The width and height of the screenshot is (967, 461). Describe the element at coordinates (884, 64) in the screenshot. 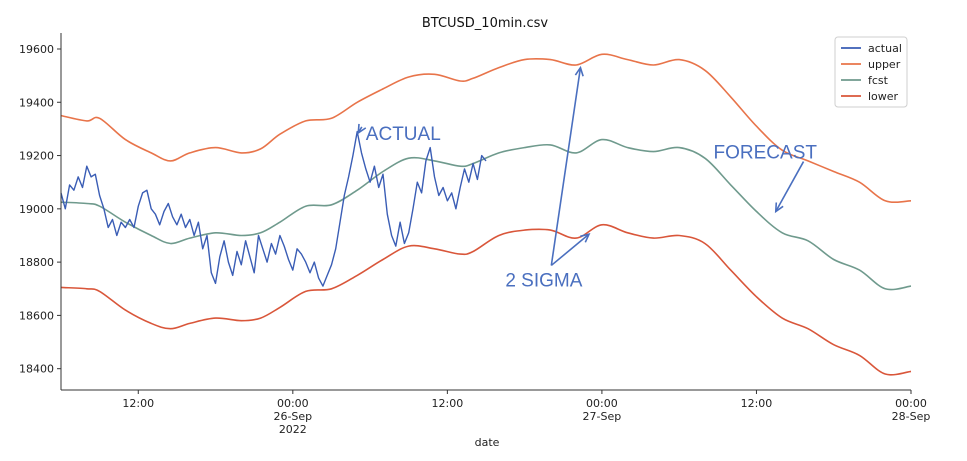

I see `legend-label-upper: upper` at that location.